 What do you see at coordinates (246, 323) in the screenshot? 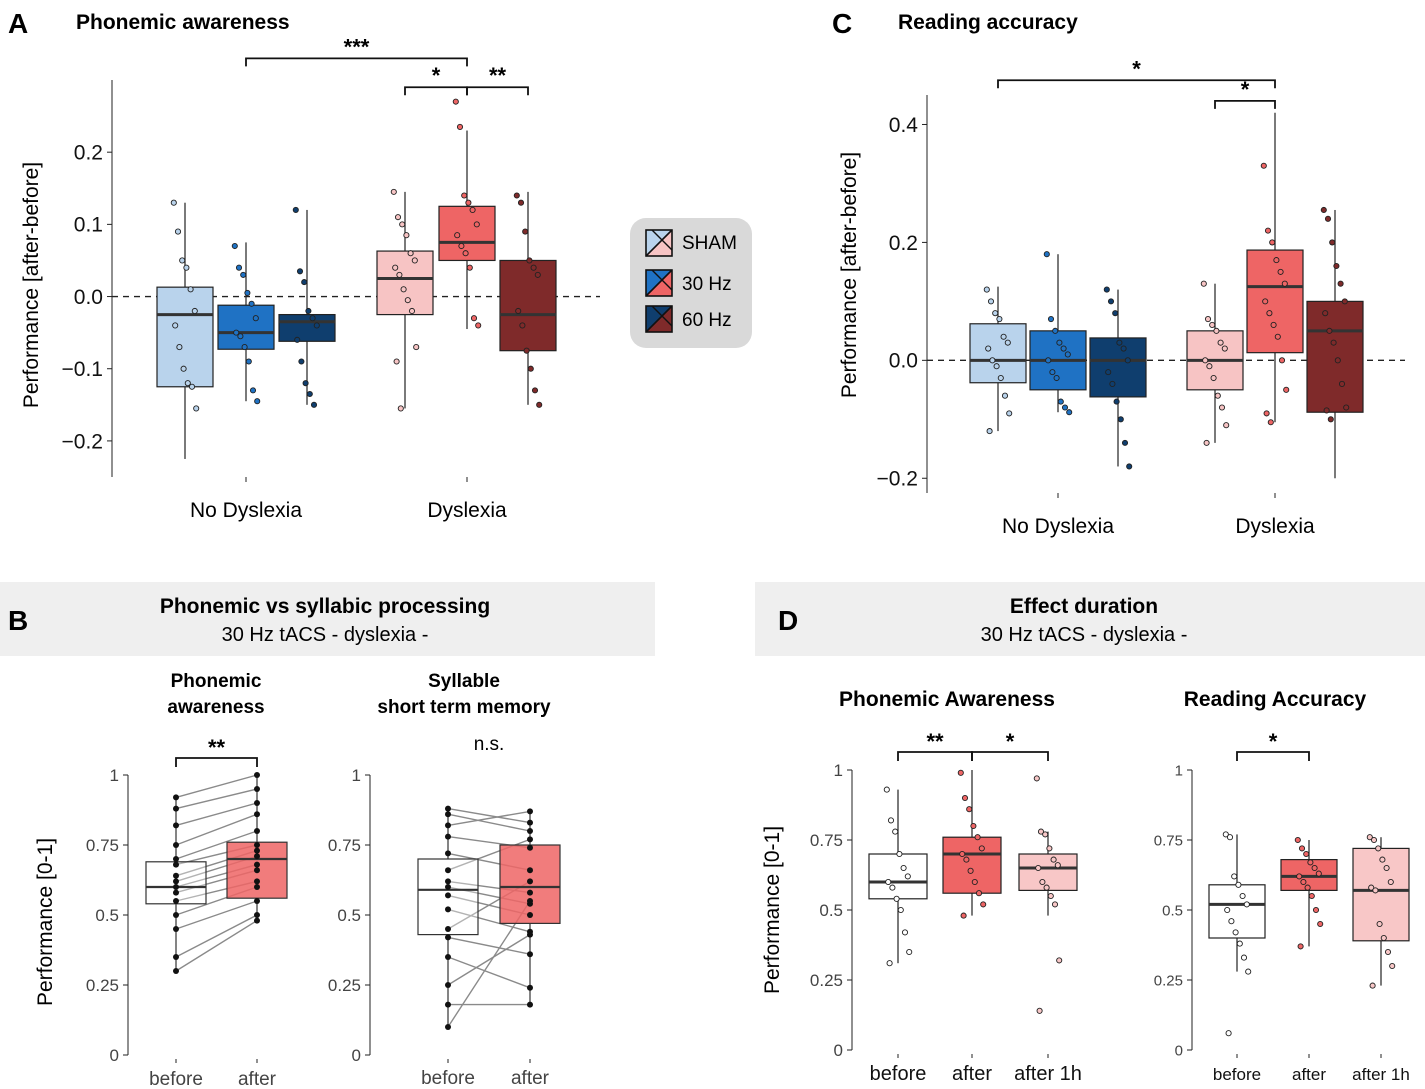
I see `A-1-box-group` at bounding box center [246, 323].